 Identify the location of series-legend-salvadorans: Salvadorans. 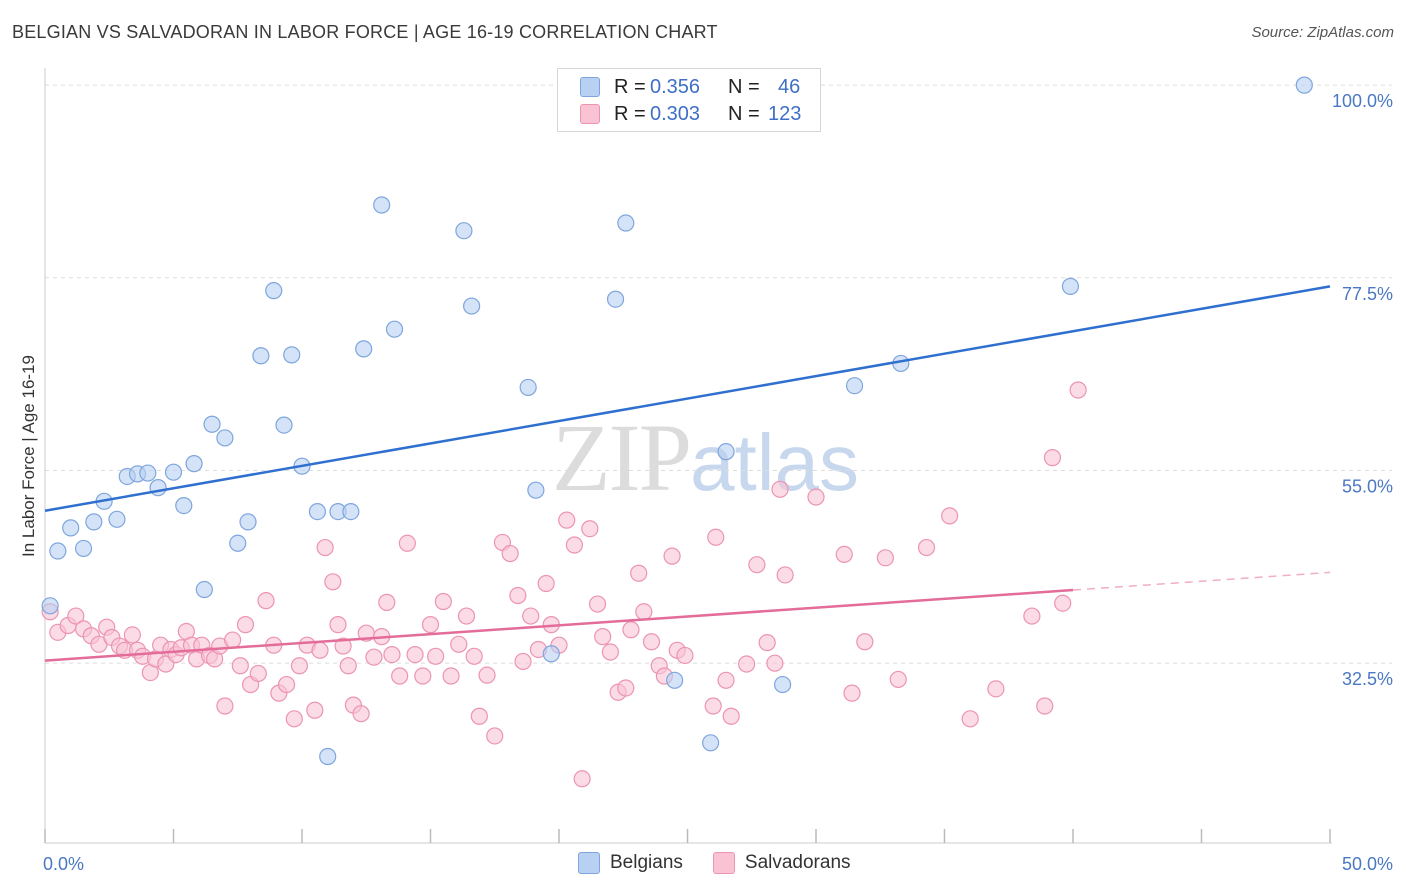
(781, 863).